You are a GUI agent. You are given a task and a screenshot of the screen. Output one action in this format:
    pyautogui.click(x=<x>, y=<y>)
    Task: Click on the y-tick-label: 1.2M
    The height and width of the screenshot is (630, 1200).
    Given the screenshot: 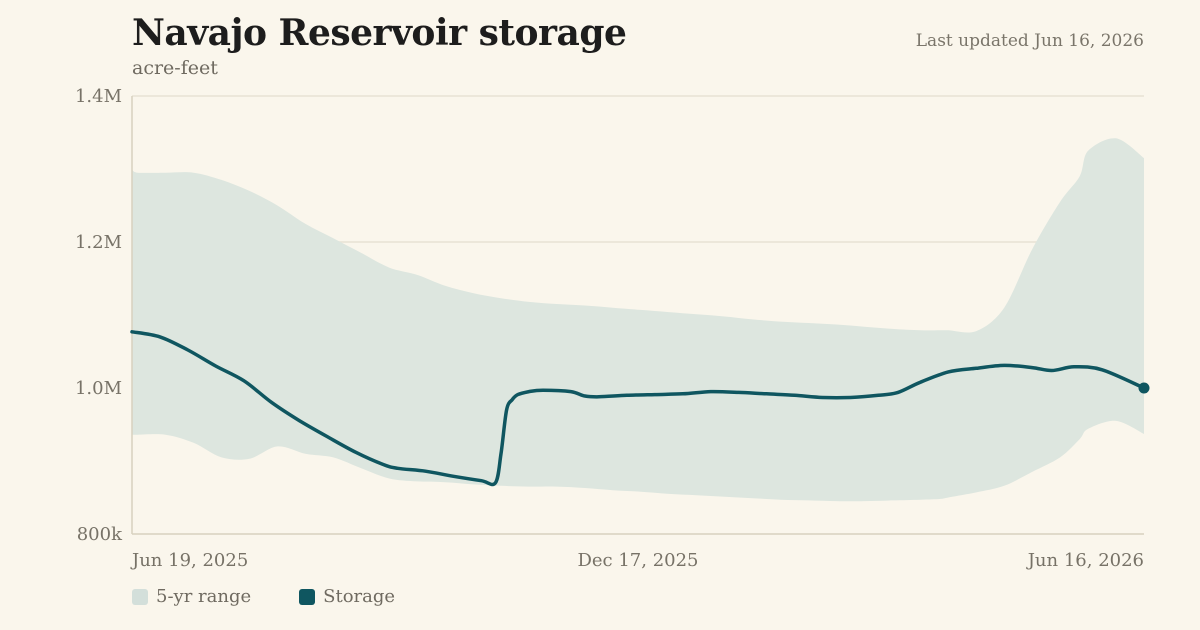 What is the action you would take?
    pyautogui.click(x=98, y=242)
    